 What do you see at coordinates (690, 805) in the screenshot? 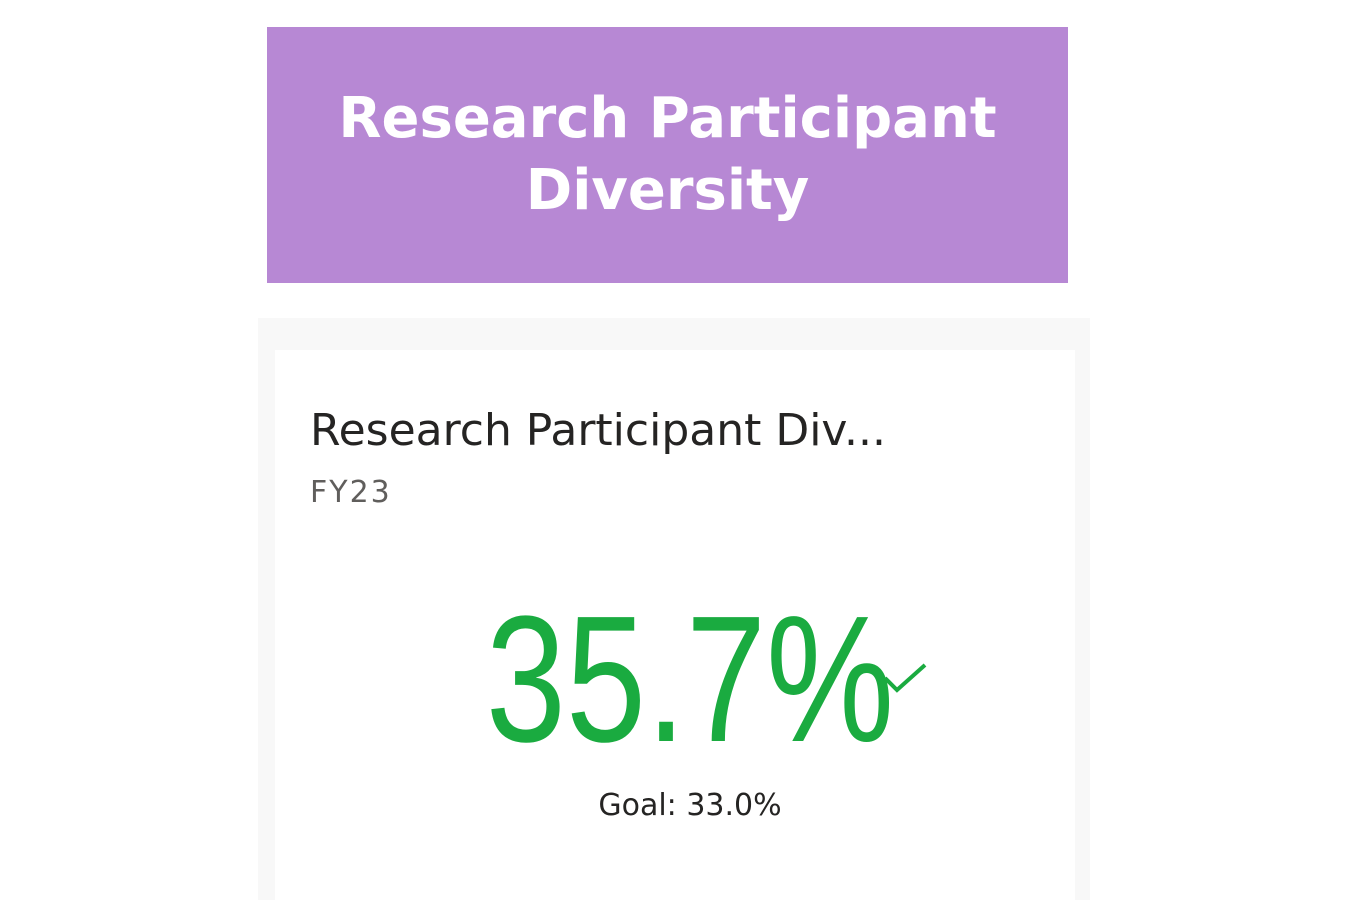
I see `kpi-goal: Goal: 33.0%` at bounding box center [690, 805].